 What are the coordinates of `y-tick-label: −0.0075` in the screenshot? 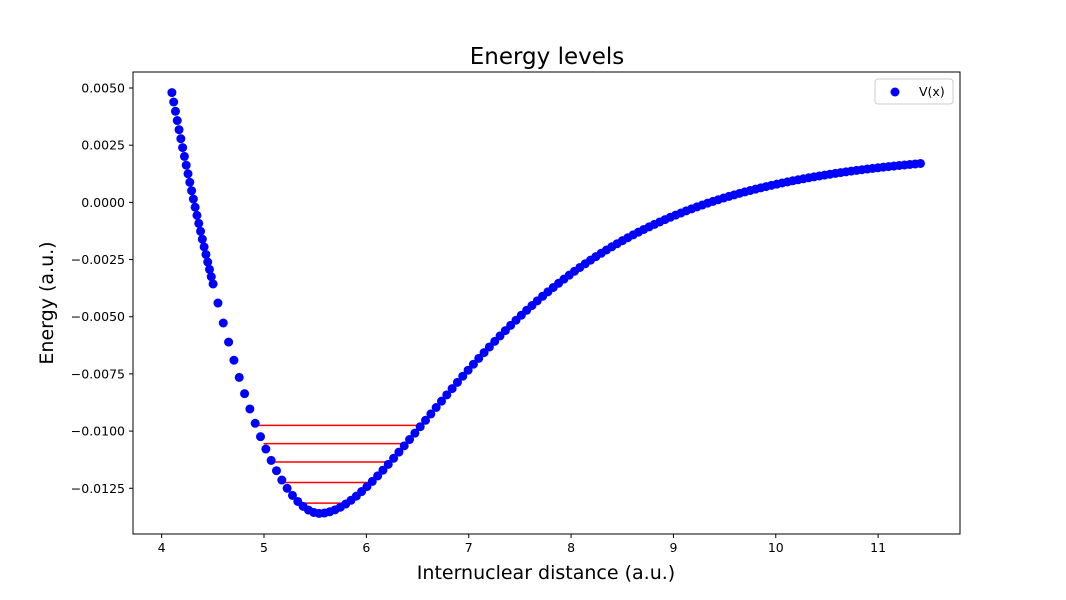 It's located at (98, 373).